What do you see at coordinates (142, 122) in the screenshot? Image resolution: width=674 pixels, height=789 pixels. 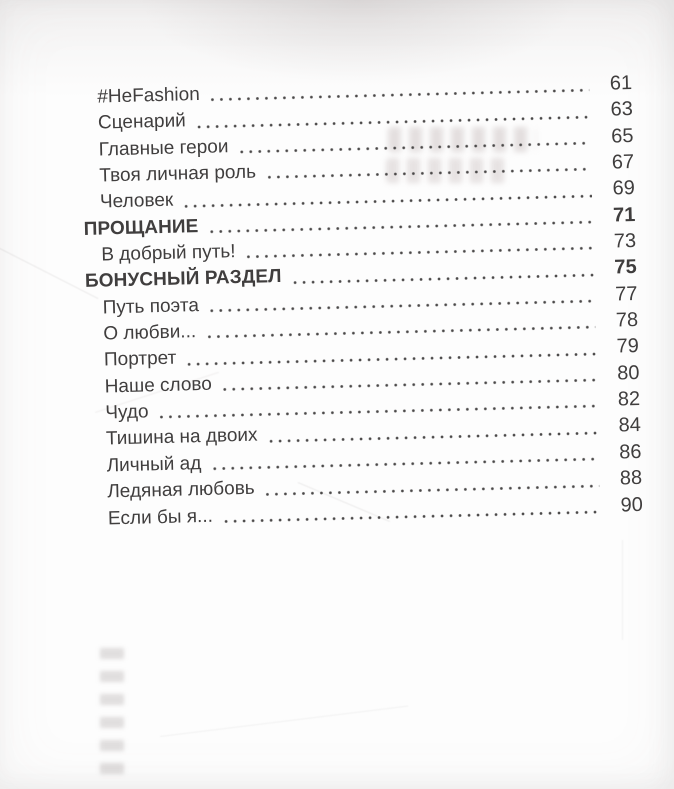 I see `toc-entry-title: Сценарий` at bounding box center [142, 122].